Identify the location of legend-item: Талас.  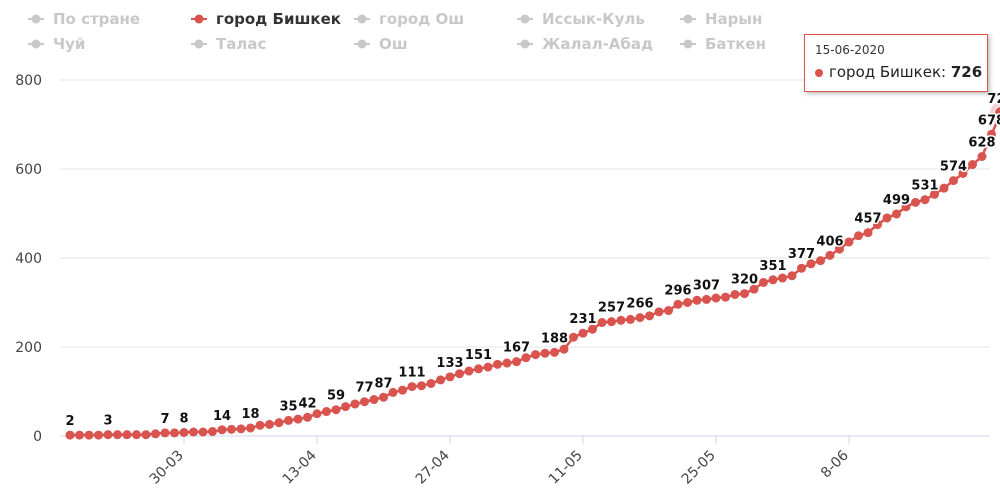
(228, 44).